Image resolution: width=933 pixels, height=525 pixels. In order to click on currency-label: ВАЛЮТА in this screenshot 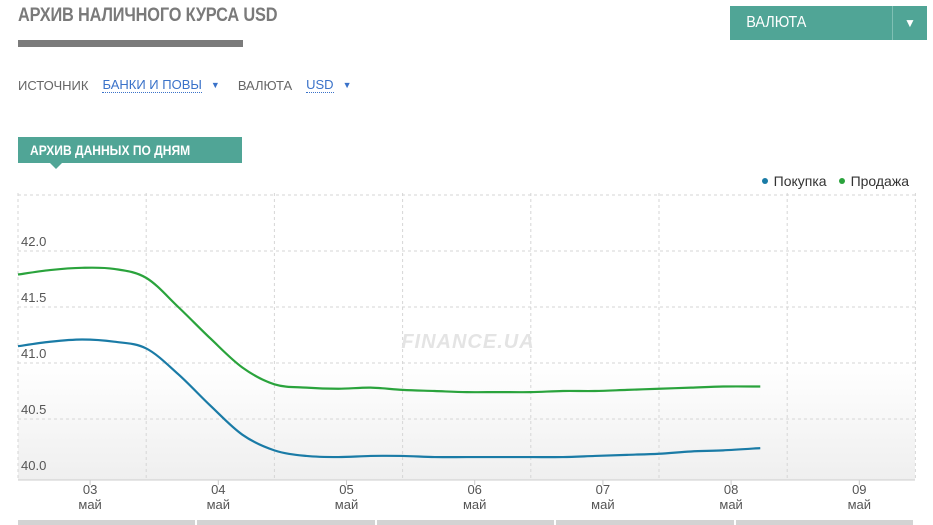, I will do `click(265, 85)`.